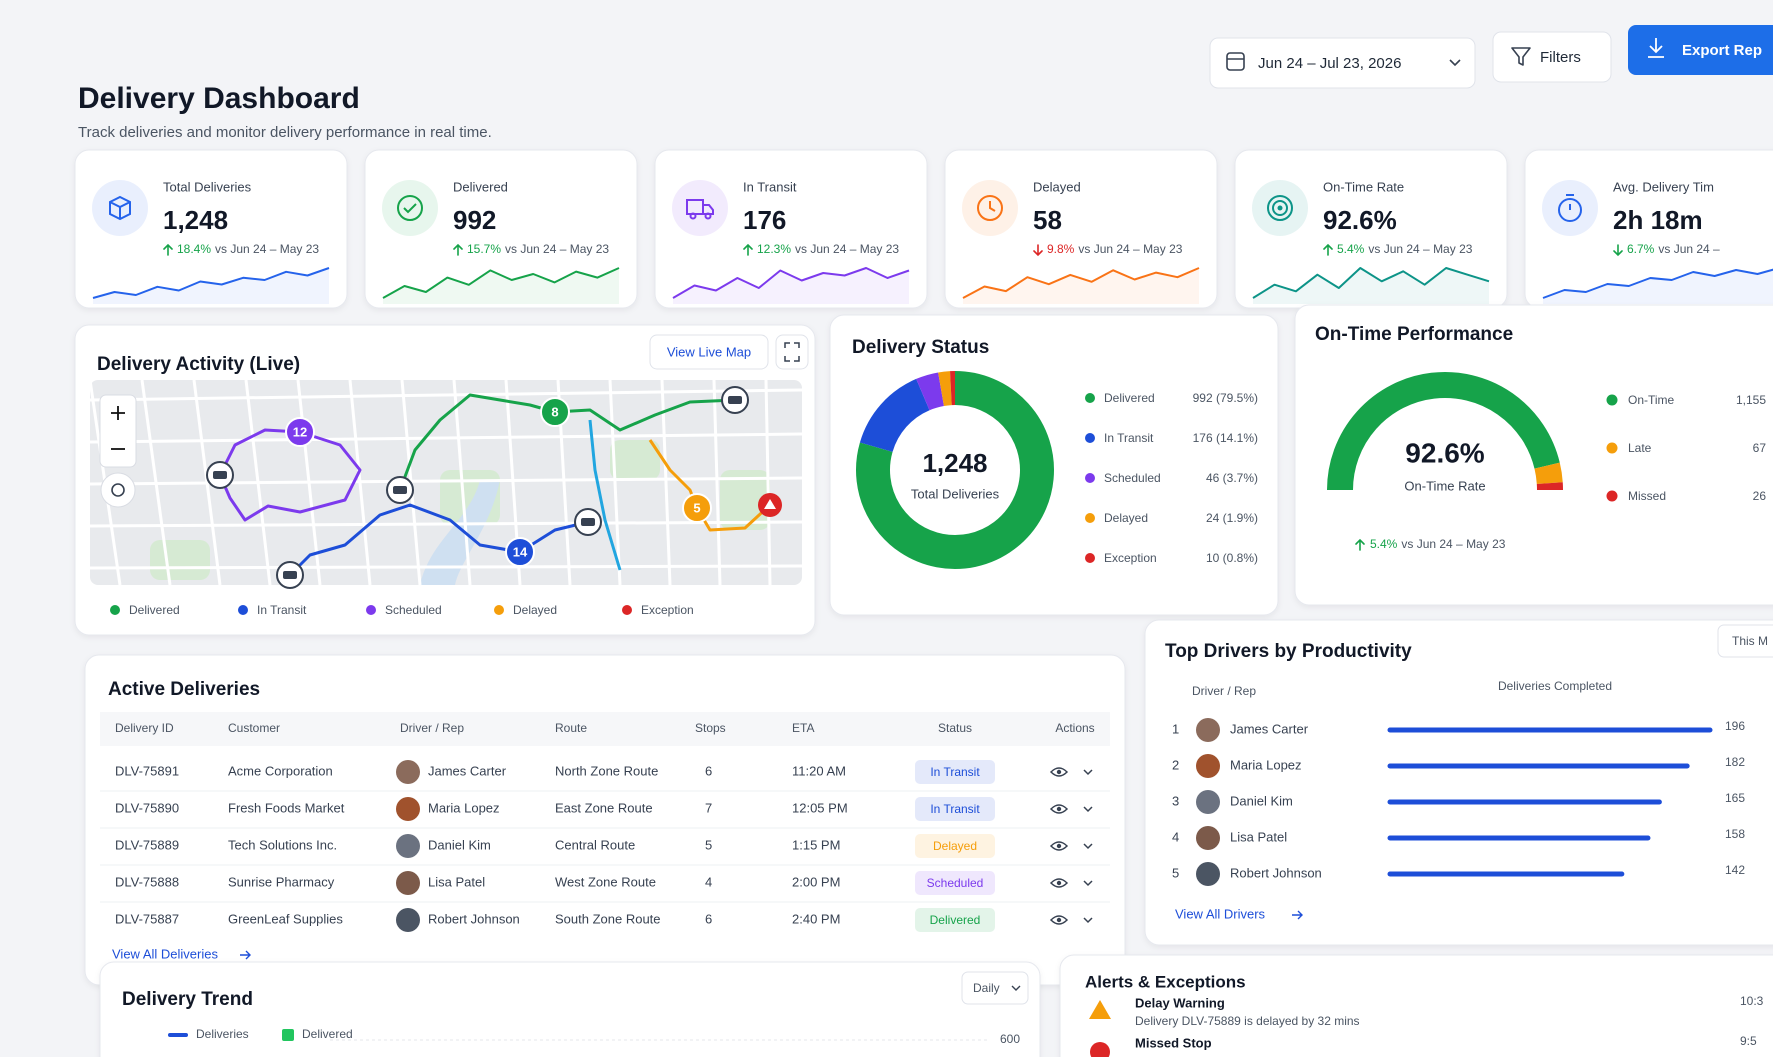 Image resolution: width=1773 pixels, height=1057 pixels. What do you see at coordinates (1555, 686) in the screenshot?
I see `column-header: Deliveries Completed` at bounding box center [1555, 686].